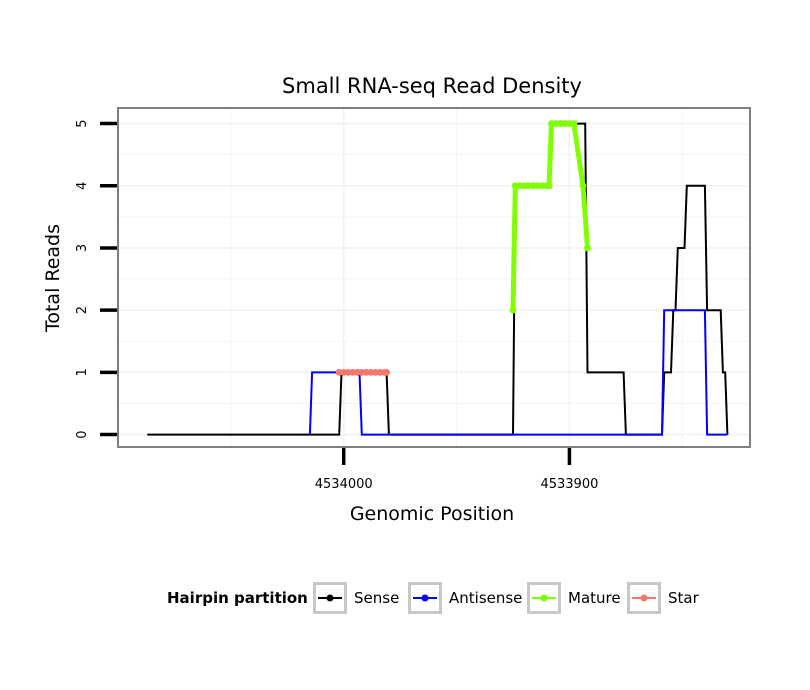  What do you see at coordinates (330, 598) in the screenshot?
I see `legend-dot-sense` at bounding box center [330, 598].